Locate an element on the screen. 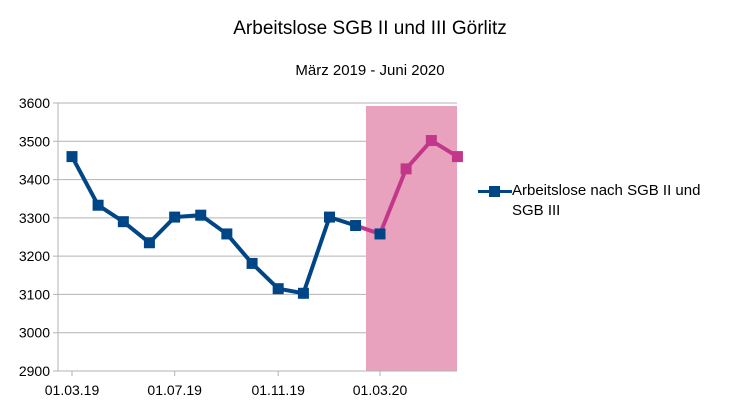  chart-title: Arbeitslose SGB II und III Görlitz is located at coordinates (370, 28).